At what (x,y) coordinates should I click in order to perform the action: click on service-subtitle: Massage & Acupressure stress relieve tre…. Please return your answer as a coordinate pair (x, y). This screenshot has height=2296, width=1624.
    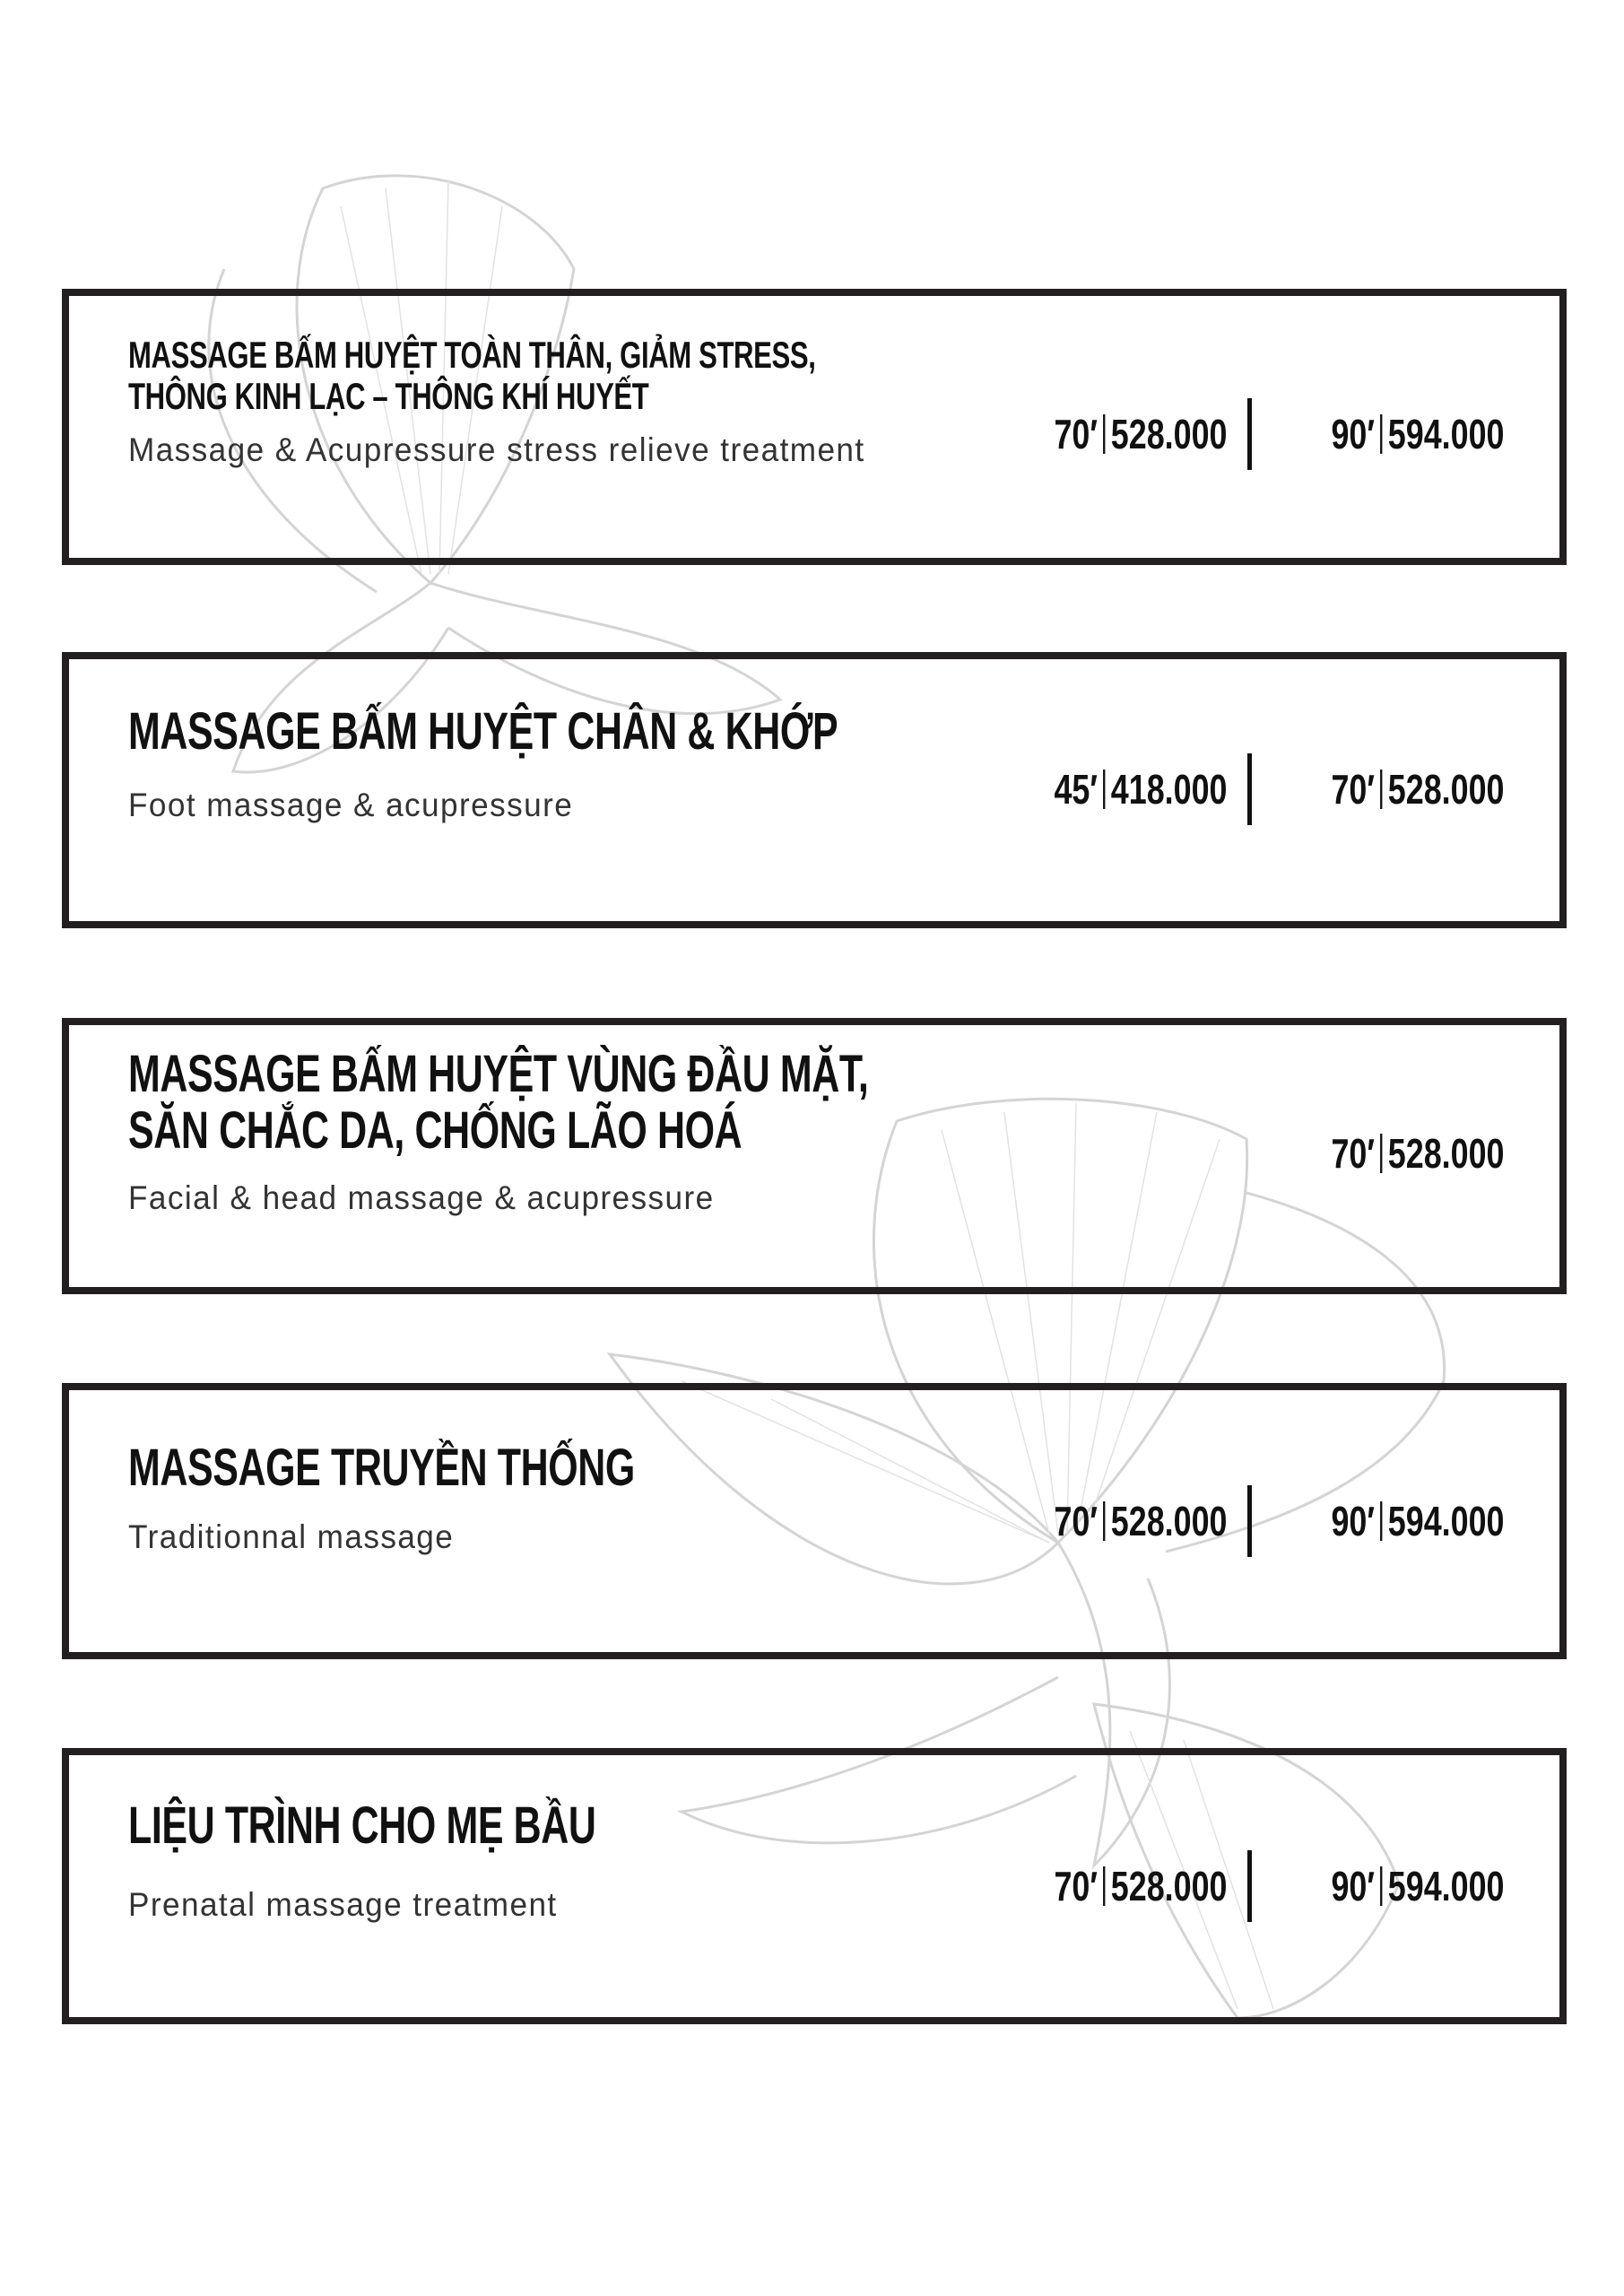
    Looking at the image, I should click on (496, 449).